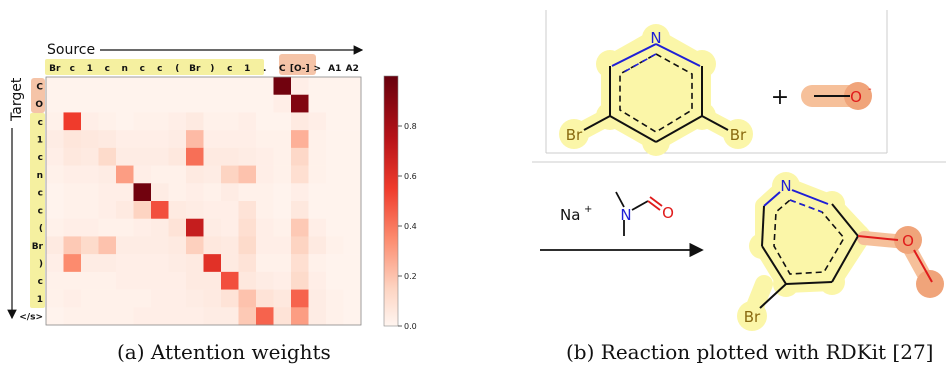 This screenshot has width=946, height=373. What do you see at coordinates (352, 69) in the screenshot?
I see `source-token-17: A2` at bounding box center [352, 69].